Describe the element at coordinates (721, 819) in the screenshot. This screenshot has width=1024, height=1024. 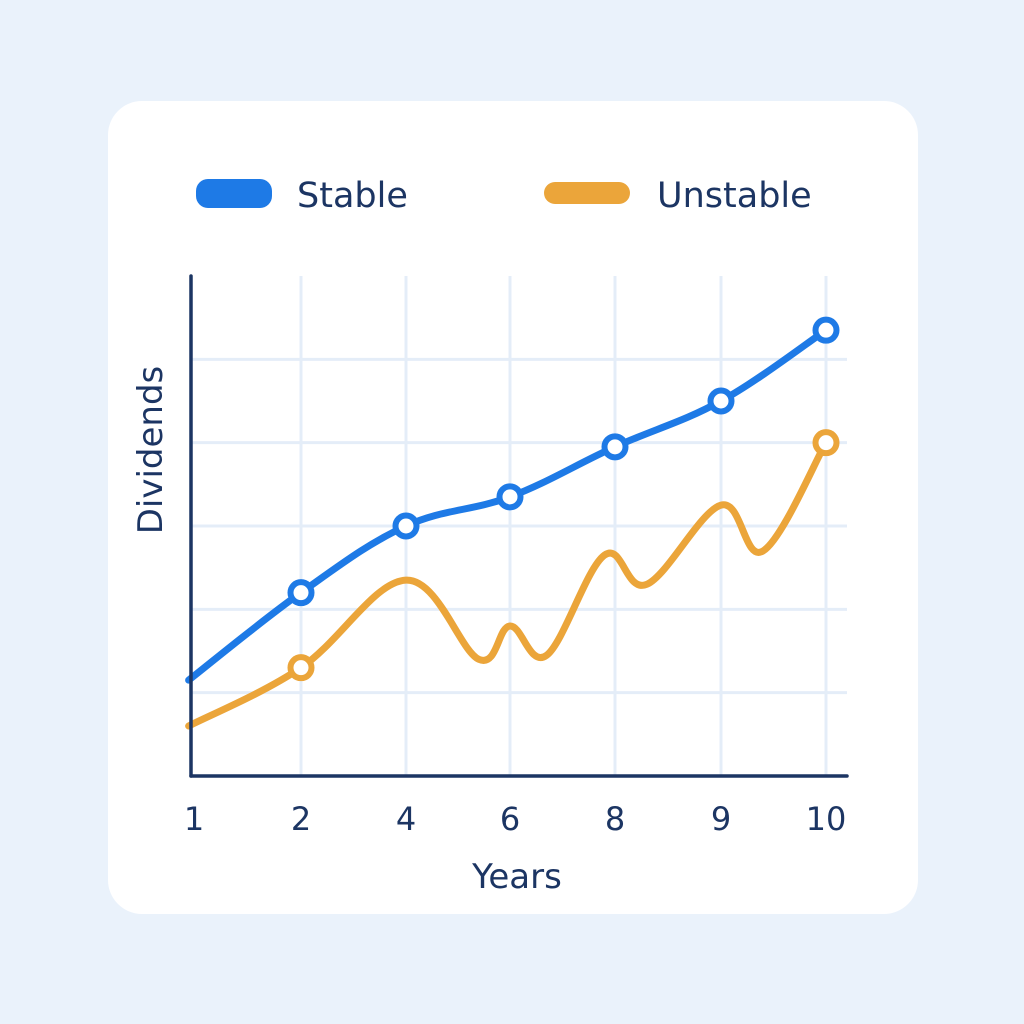
I see `x-tick-label: 9` at that location.